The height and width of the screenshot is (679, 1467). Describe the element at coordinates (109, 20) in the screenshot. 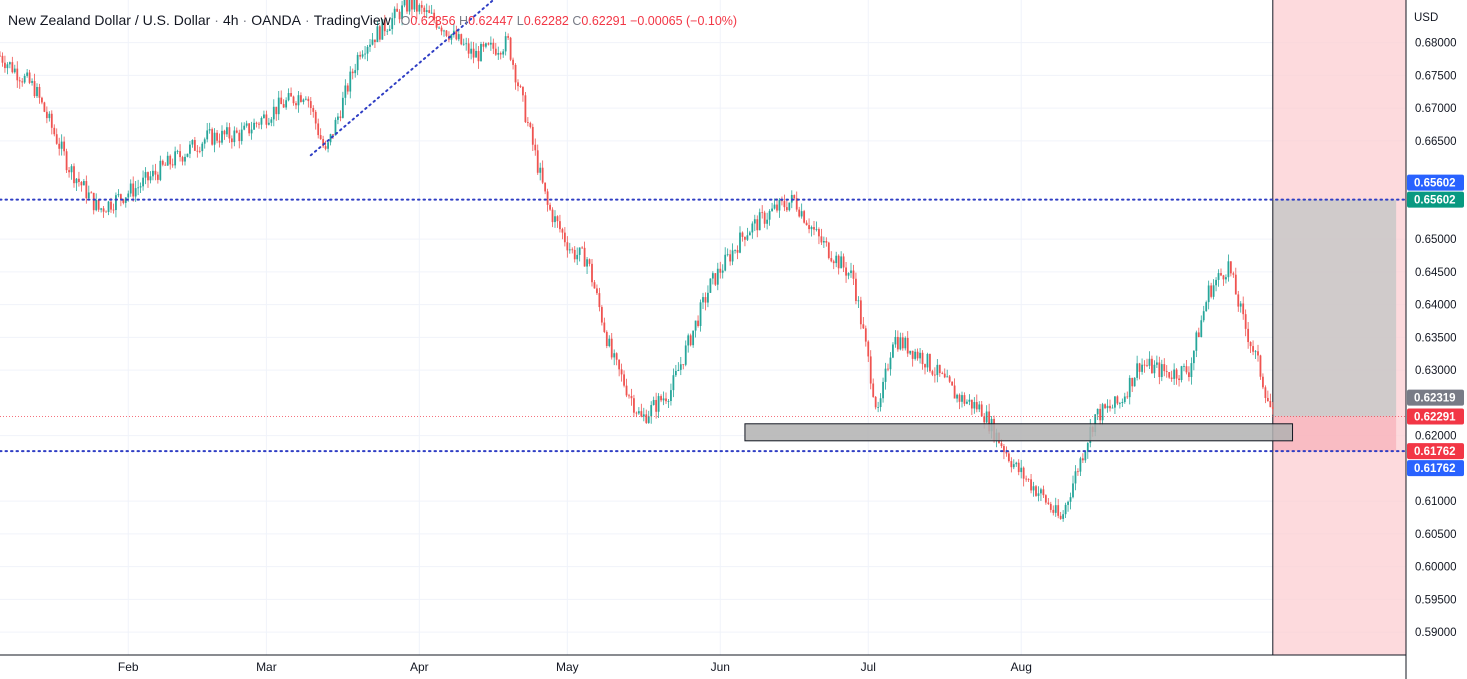

I see `symbol-title: New Zealand Dollar / U.S. Dollar` at that location.